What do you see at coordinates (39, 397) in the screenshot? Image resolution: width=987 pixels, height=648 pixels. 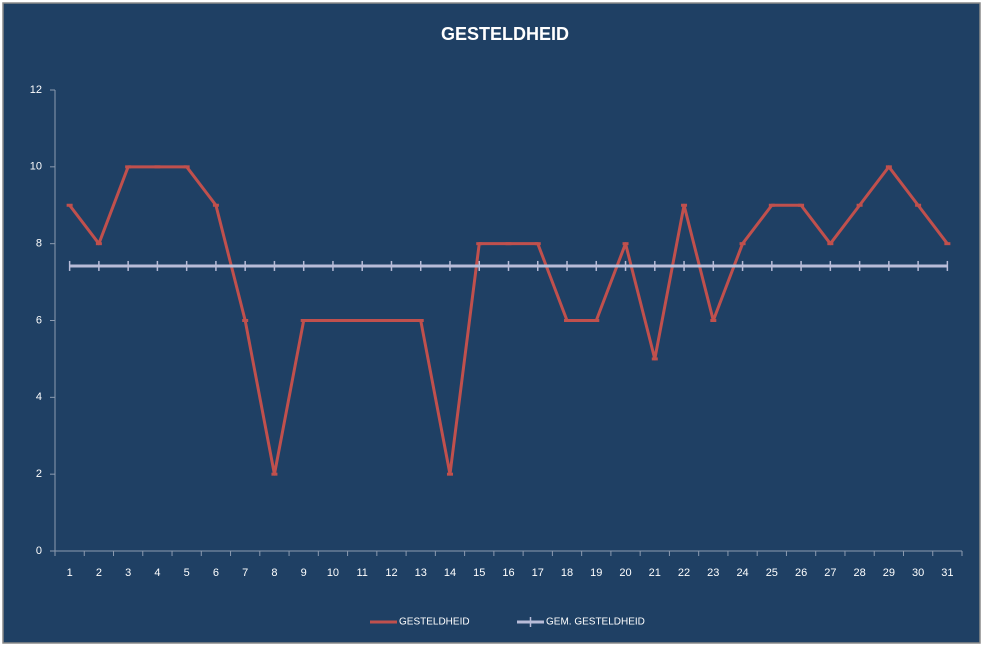 I see `y-tick-label: 4` at bounding box center [39, 397].